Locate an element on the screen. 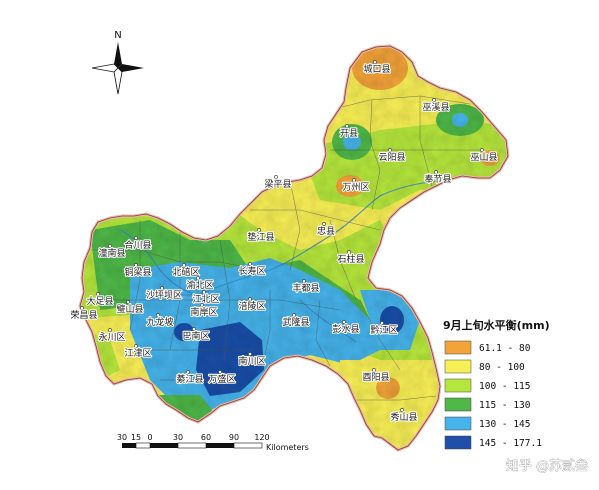  place-fuling: 涪陵区 is located at coordinates (252, 305).